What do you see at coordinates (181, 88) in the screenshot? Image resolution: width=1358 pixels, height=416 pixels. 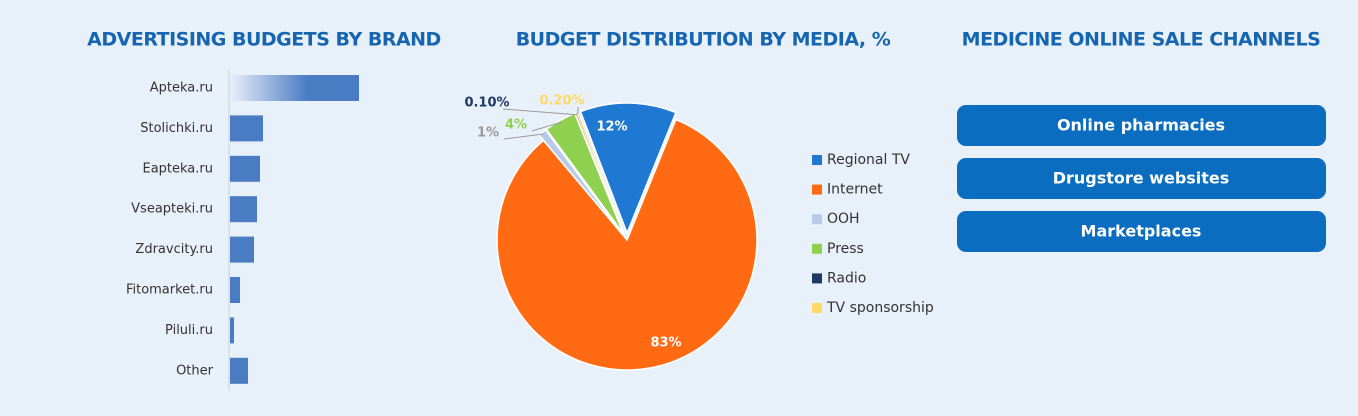 I see `y-tick-label: Apteka.ru` at bounding box center [181, 88].